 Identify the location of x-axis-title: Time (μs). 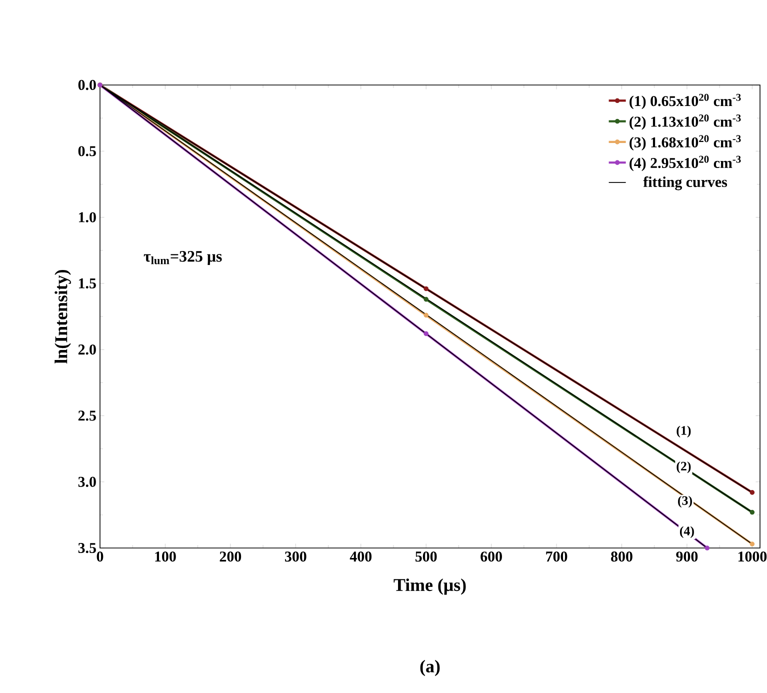
(430, 586).